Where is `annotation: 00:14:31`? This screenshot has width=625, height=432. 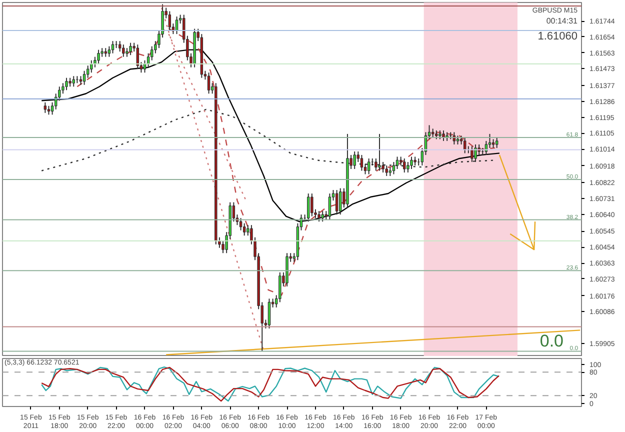 annotation: 00:14:31 is located at coordinates (562, 21).